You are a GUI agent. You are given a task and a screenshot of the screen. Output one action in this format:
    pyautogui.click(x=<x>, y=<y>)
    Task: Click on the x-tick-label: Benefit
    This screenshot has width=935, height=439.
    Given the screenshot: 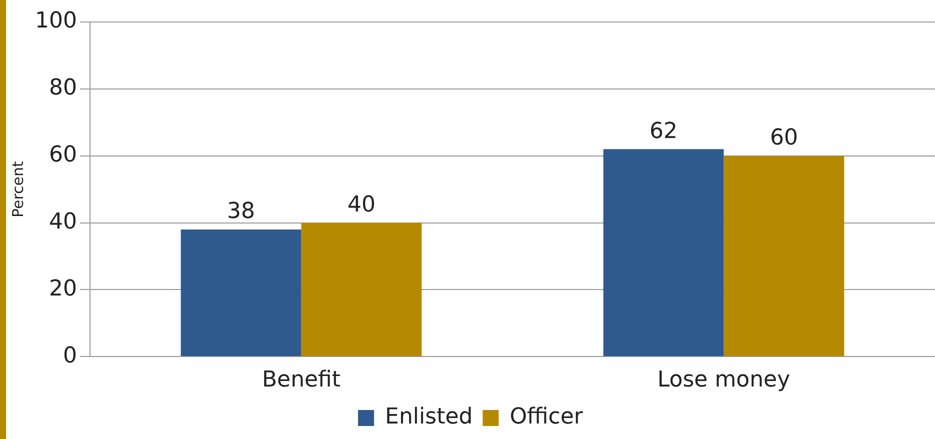 What is the action you would take?
    pyautogui.click(x=301, y=380)
    